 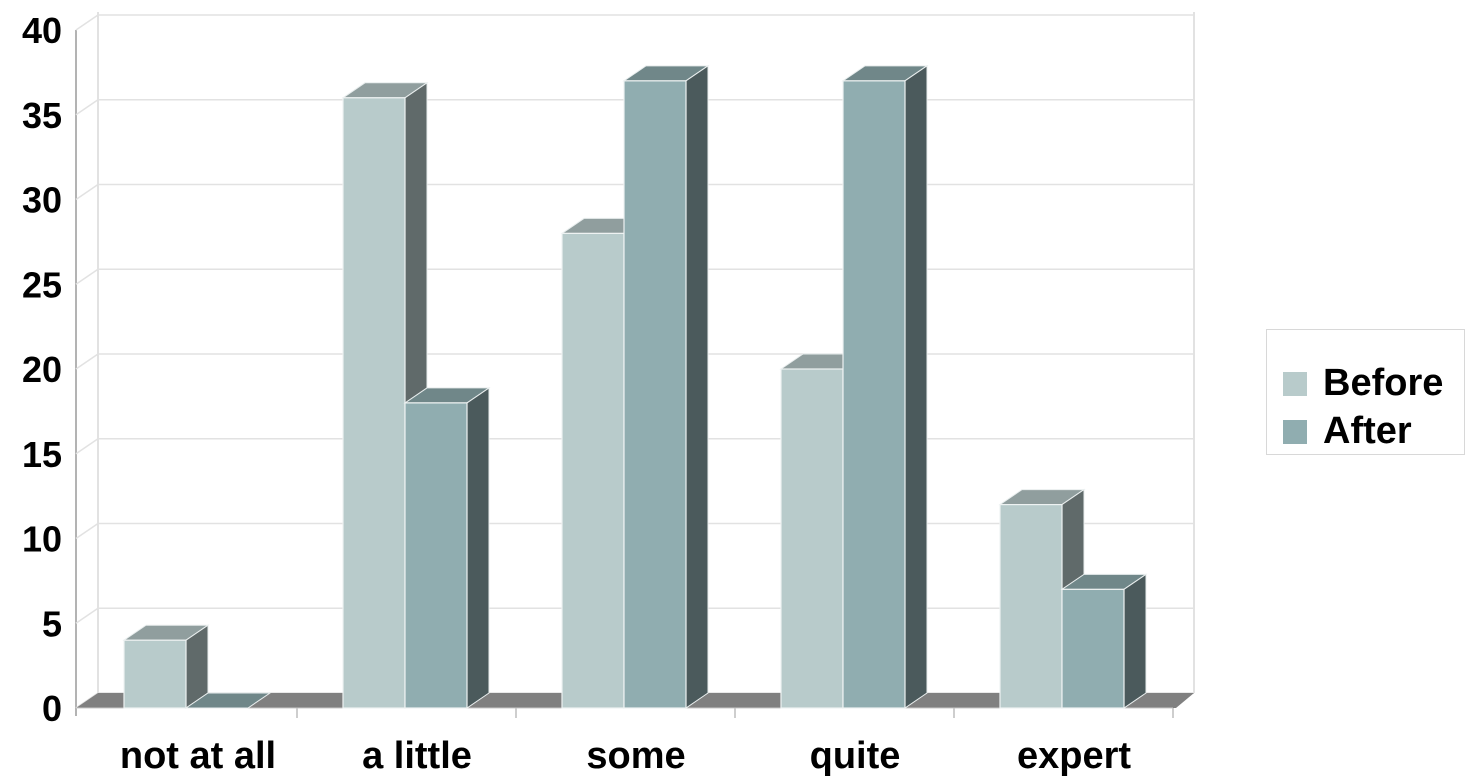 I want to click on y-tick-label: 25, so click(x=42, y=284).